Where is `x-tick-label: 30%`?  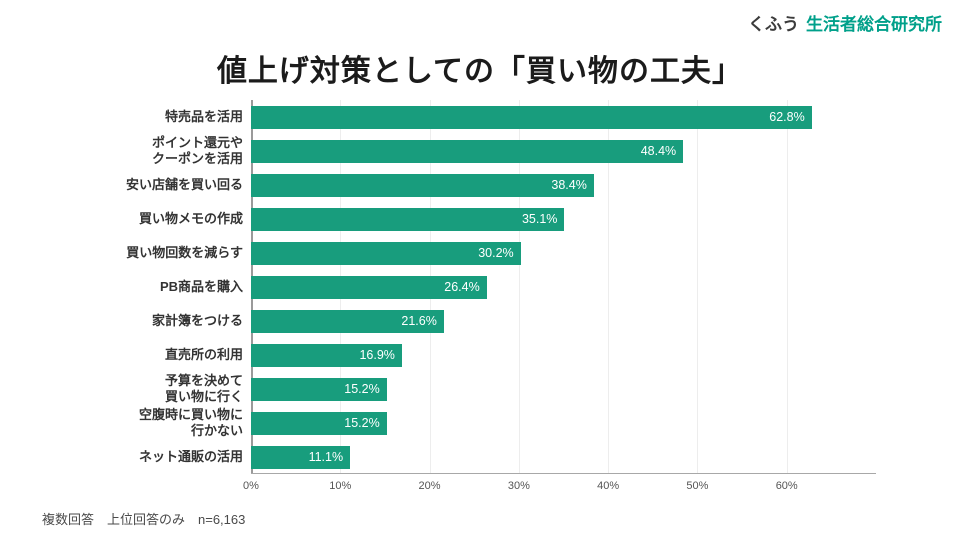 x-tick-label: 30% is located at coordinates (518, 486).